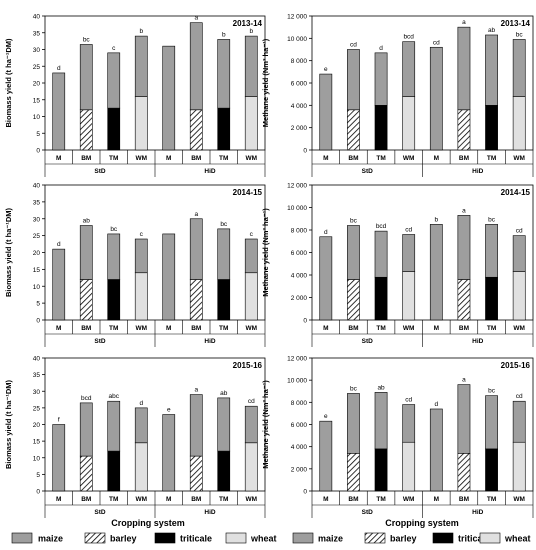  Describe the element at coordinates (517, 539) in the screenshot. I see `legend-label-wheat: wheat` at that location.